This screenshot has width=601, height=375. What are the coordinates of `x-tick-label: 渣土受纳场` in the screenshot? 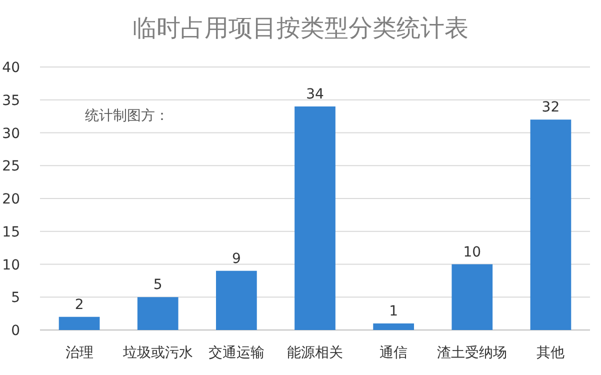 It's located at (472, 353).